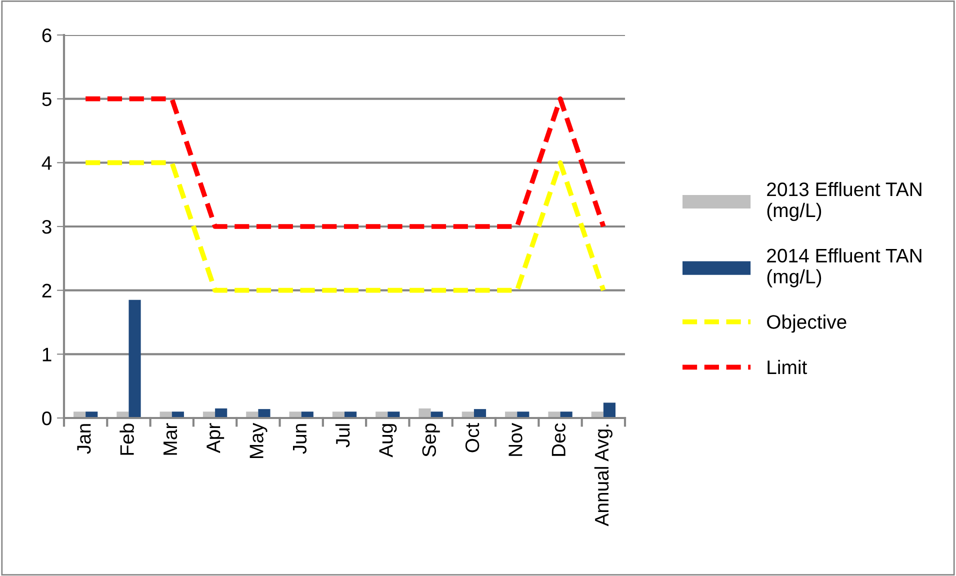  What do you see at coordinates (388, 441) in the screenshot?
I see `x-tick-label: Aug` at bounding box center [388, 441].